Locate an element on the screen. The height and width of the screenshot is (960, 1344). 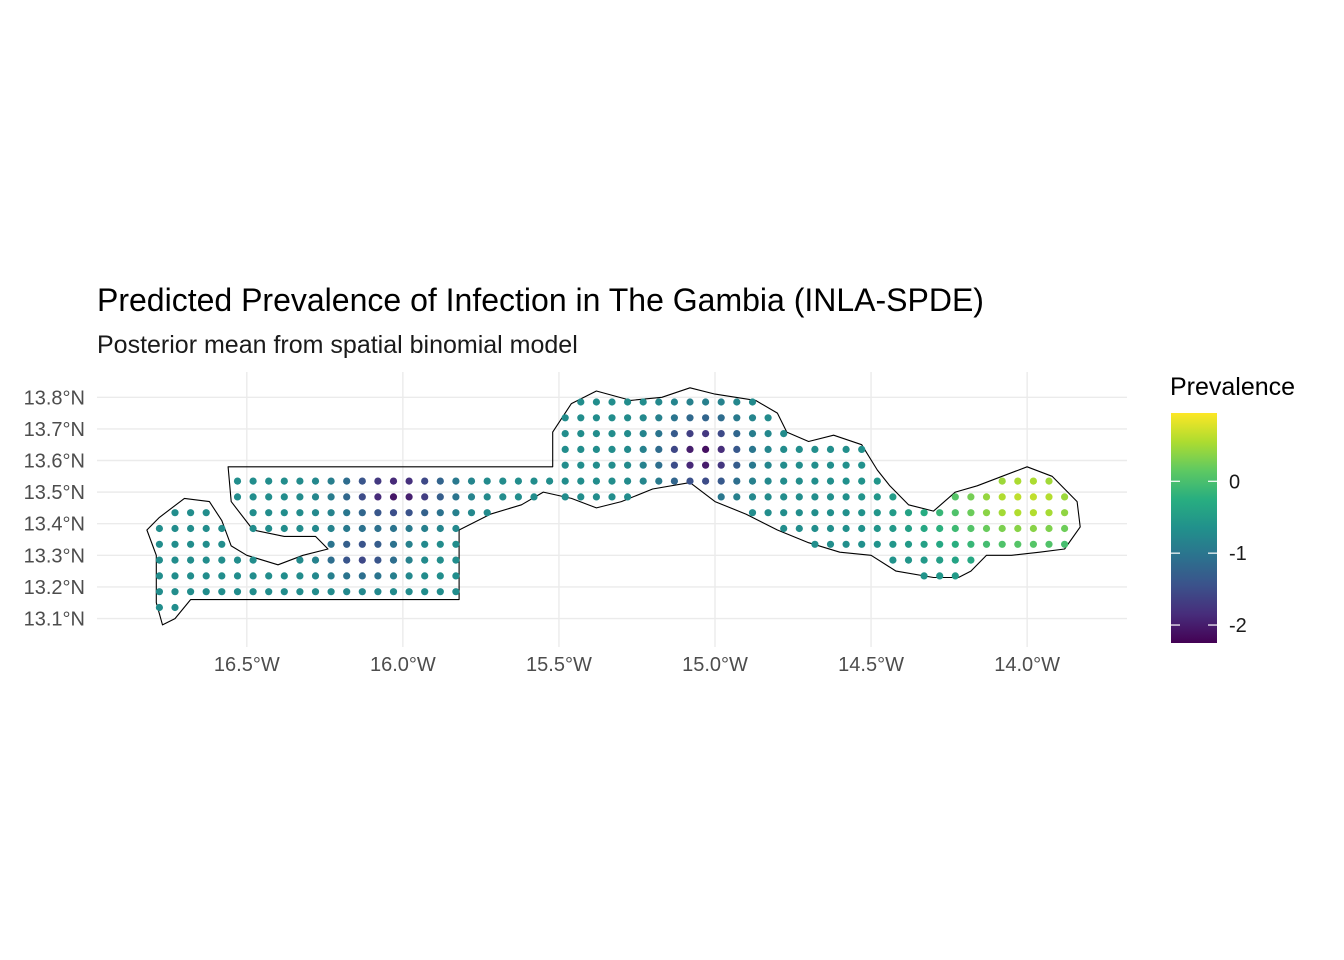
legend-title: Prevalence is located at coordinates (1232, 387).